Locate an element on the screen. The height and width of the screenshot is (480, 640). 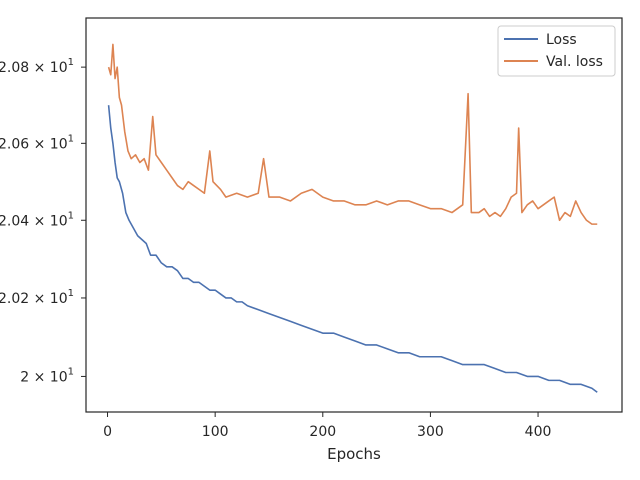
y-tick-label-1: 2.02 × 10¹ is located at coordinates (37, 297).